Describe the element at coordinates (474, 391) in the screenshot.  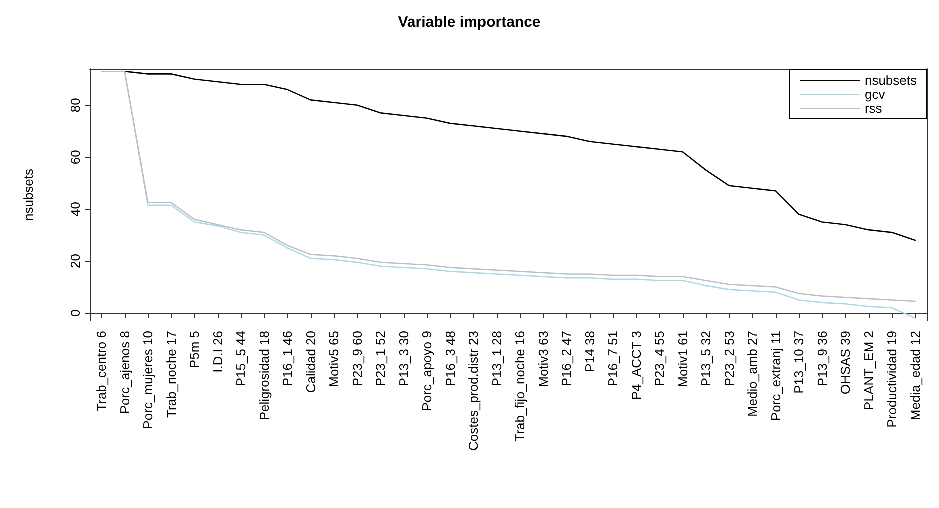
I see `x-tick-label: Costes_prod.distr 23` at that location.